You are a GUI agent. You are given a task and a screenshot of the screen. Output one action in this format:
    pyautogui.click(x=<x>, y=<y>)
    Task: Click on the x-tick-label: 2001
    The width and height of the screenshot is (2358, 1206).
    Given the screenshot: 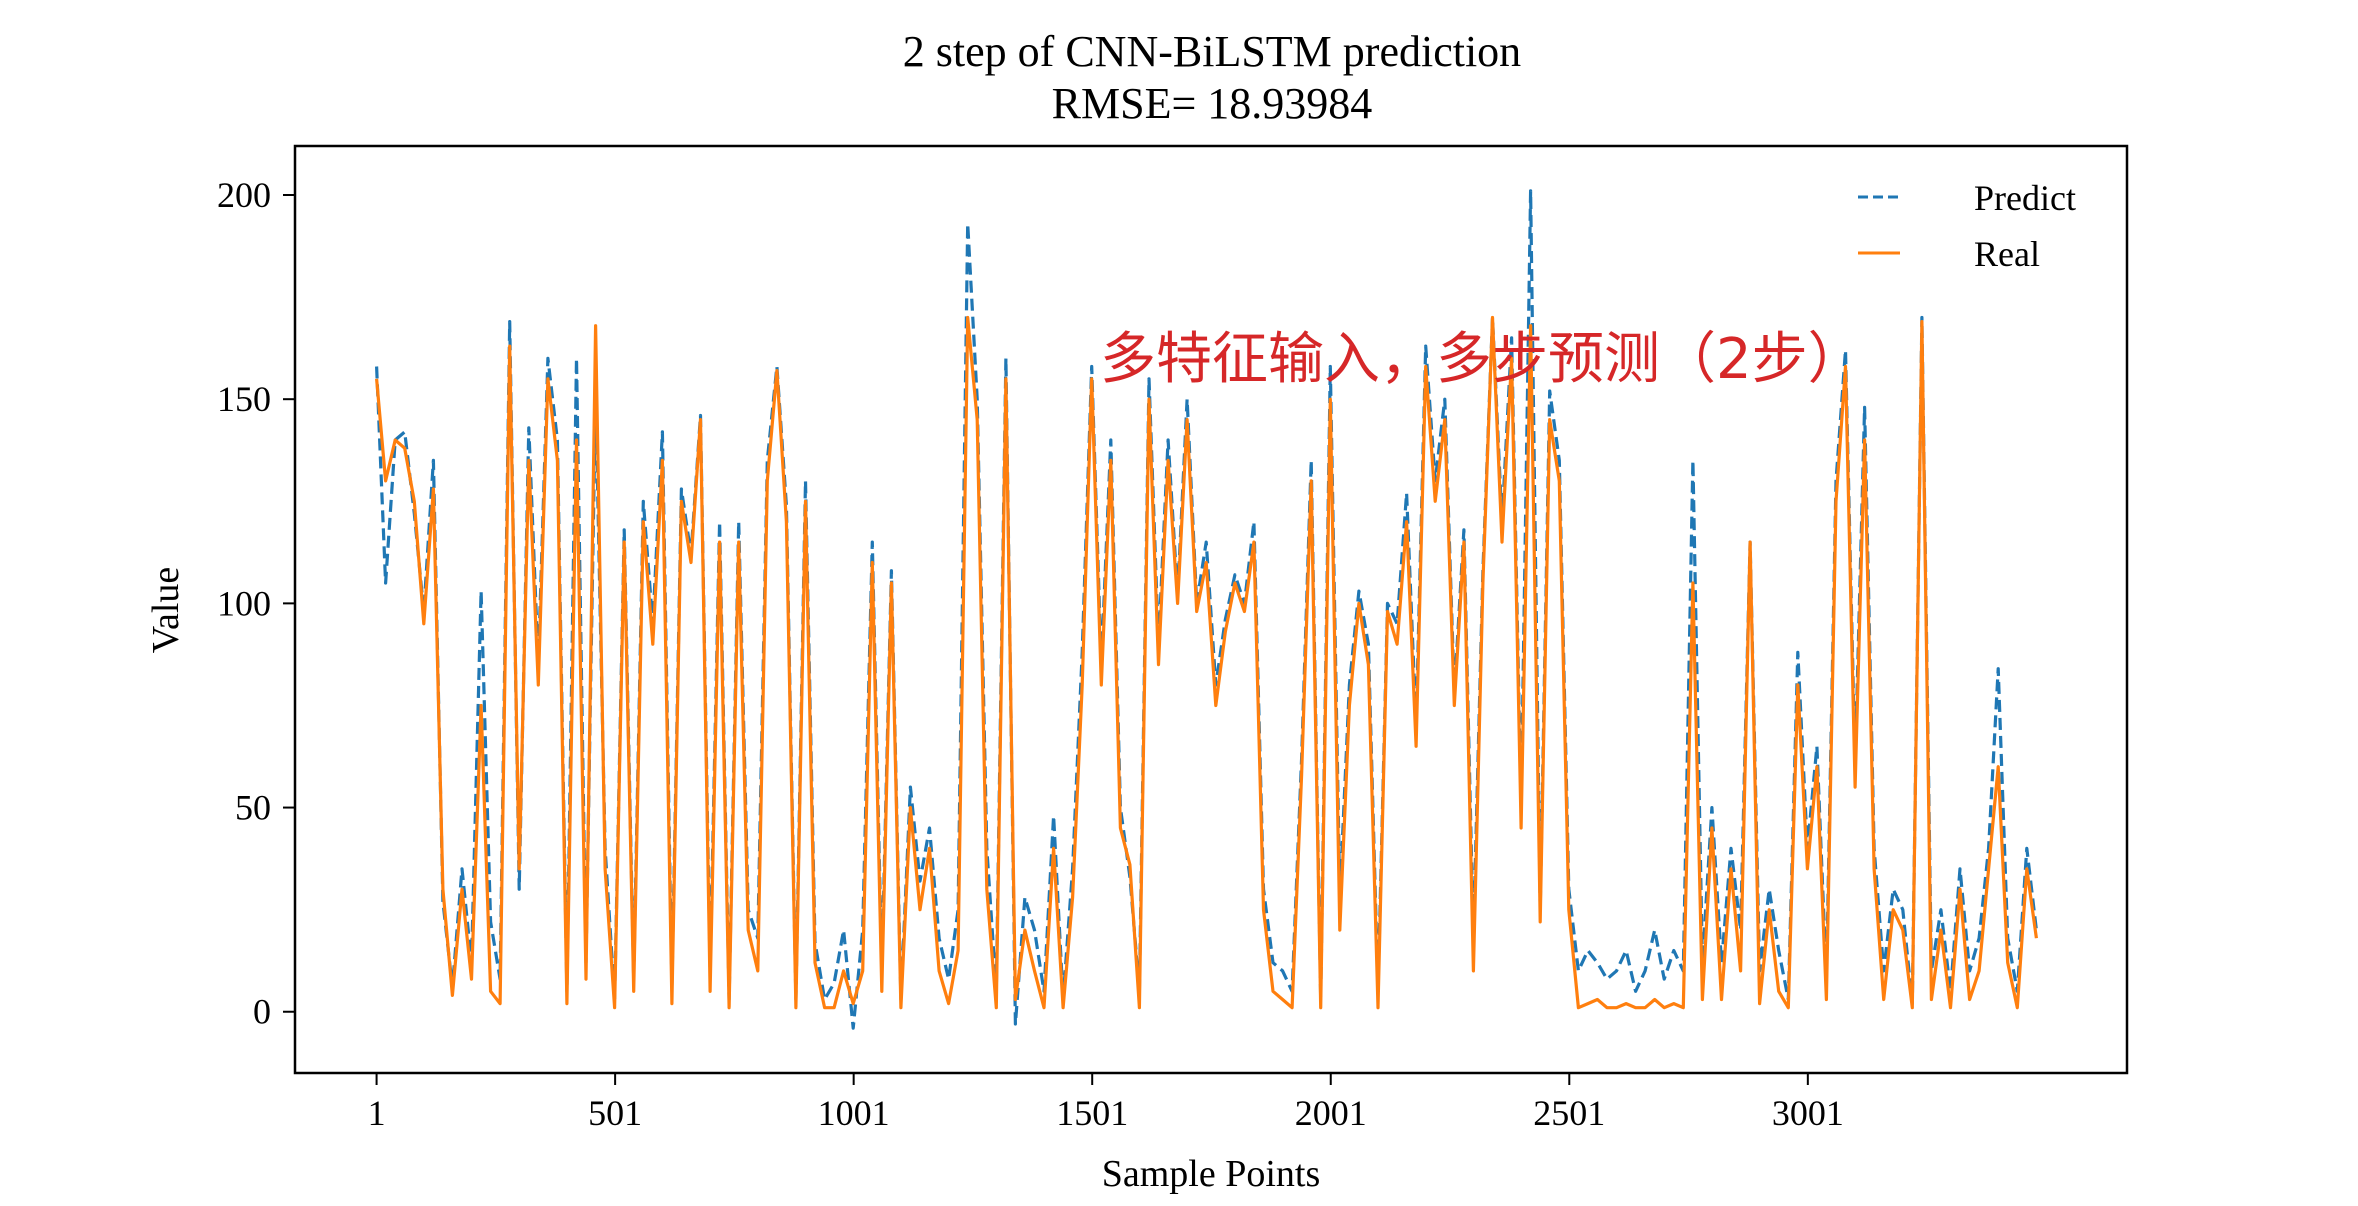 What is the action you would take?
    pyautogui.click(x=1331, y=1113)
    